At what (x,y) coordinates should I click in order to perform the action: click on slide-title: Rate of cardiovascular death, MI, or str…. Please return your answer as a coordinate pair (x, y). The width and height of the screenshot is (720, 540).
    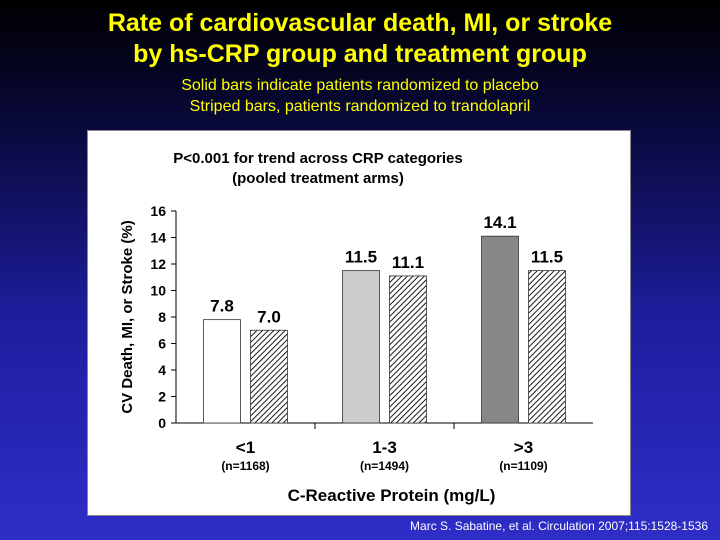
    Looking at the image, I should click on (360, 39).